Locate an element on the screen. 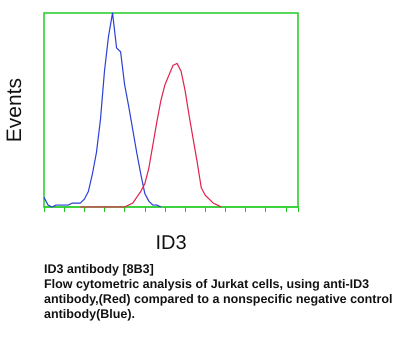 The width and height of the screenshot is (400, 350). text: Flow cytometric analysis of Jurkat cells, using anti-ID3 antibody,(Red) compared to a nonspecific negative control antibody(Blue). is located at coordinates (219, 299).